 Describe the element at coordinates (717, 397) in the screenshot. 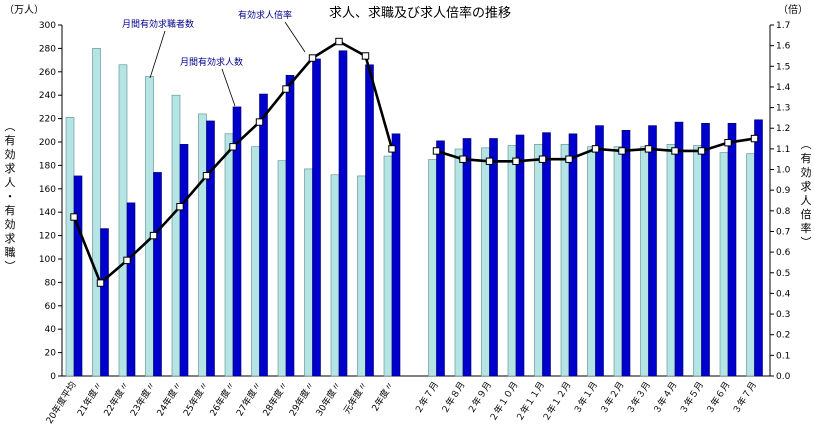

I see `x-tick-label: ３年６月` at that location.